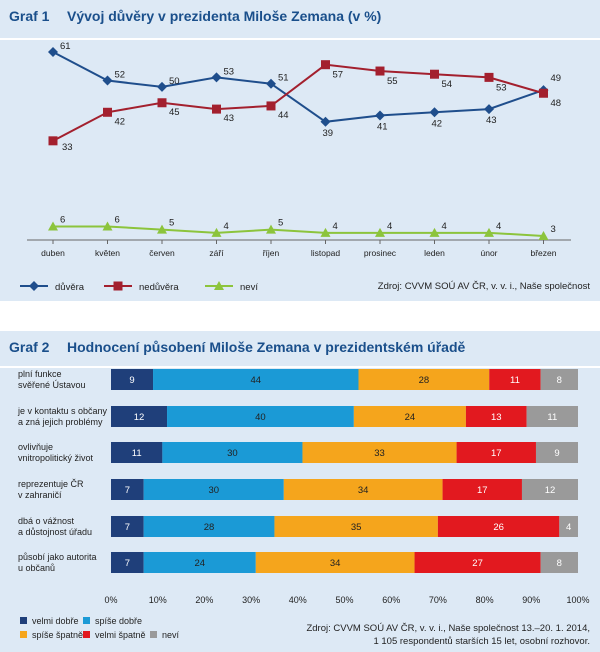  Describe the element at coordinates (300, 39) in the screenshot. I see `graph1-title-rule` at that location.